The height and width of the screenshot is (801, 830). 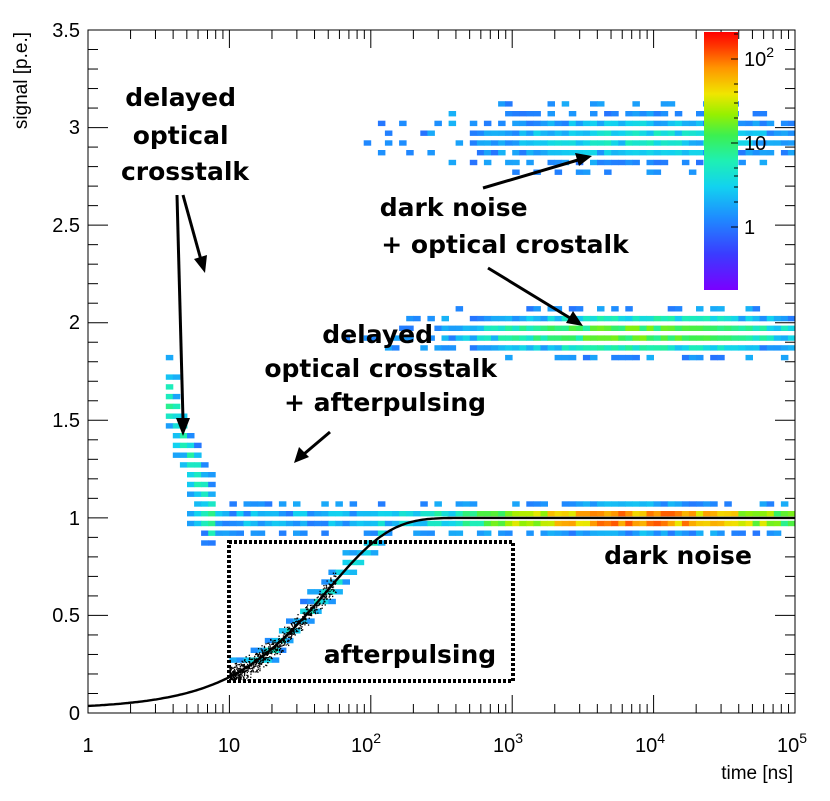 What do you see at coordinates (759, 57) in the screenshot?
I see `colorbar-label-100: 102` at bounding box center [759, 57].